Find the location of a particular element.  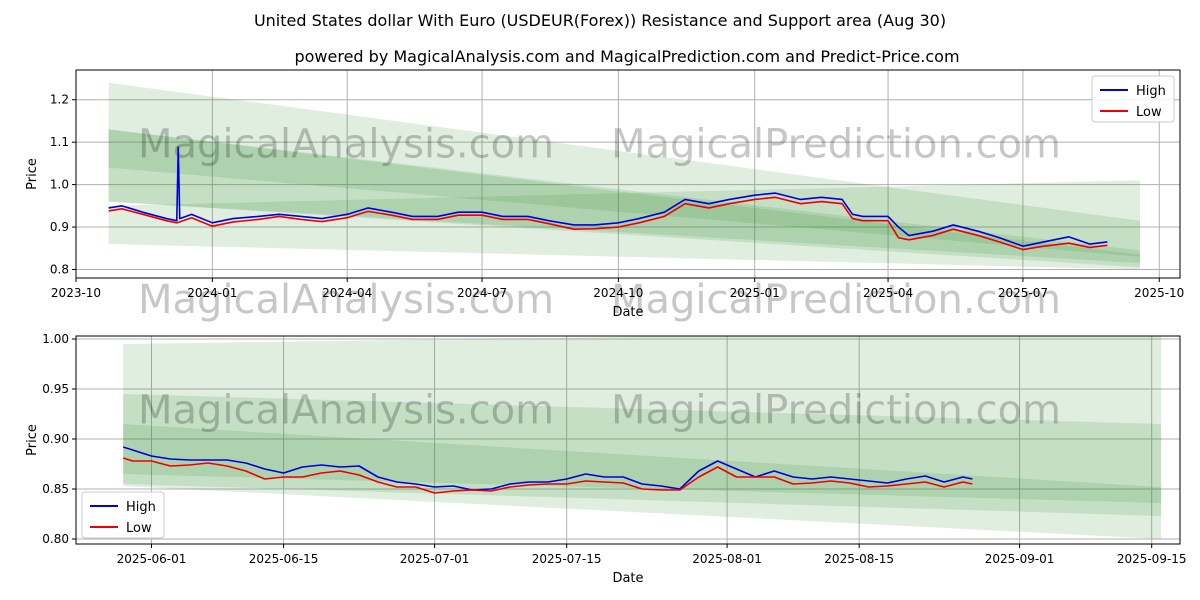

x-tick-label: 2024-04 is located at coordinates (347, 293).